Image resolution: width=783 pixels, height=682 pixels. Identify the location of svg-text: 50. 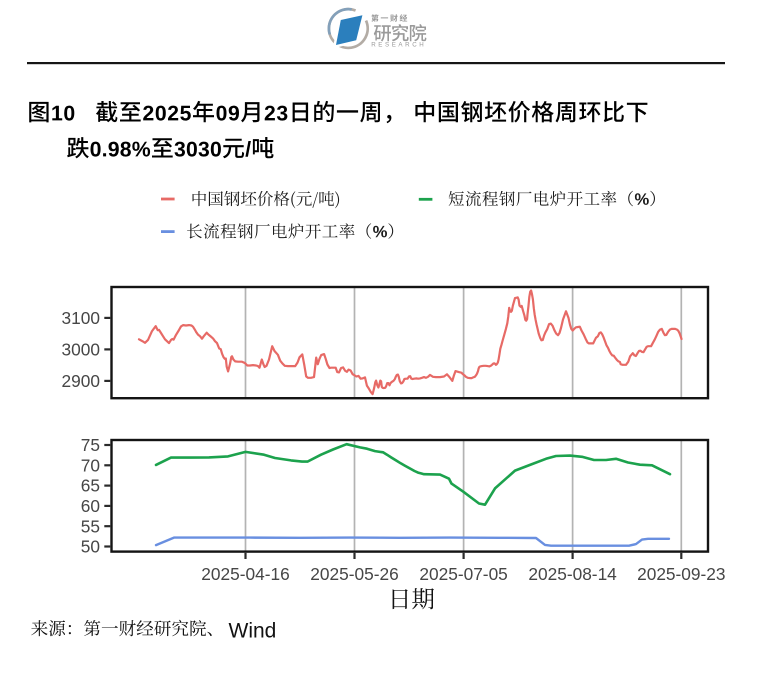
(90, 547).